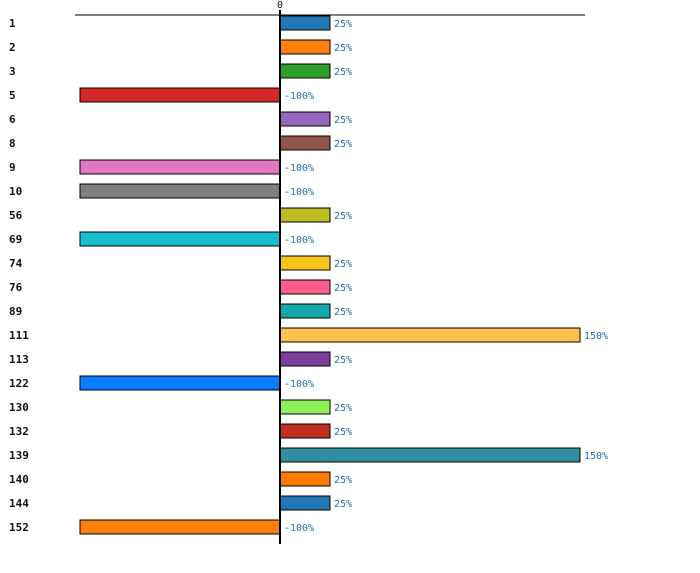 The height and width of the screenshot is (573, 700). Describe the element at coordinates (343, 312) in the screenshot. I see `value-label-89: 25%` at that location.